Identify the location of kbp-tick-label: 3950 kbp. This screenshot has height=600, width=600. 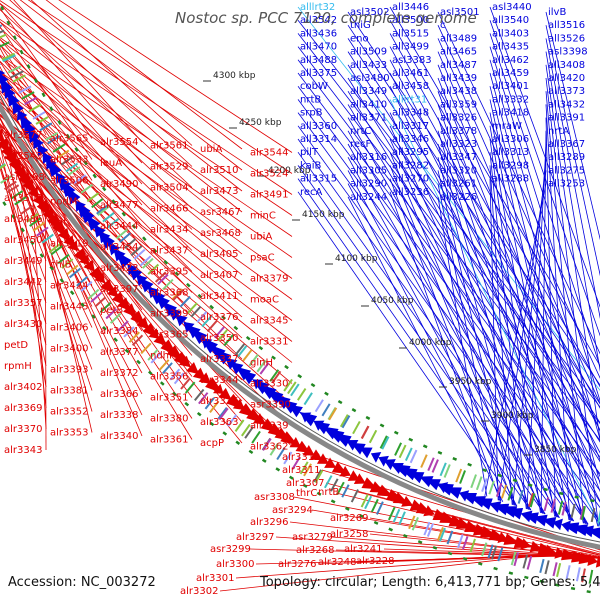
(470, 382).